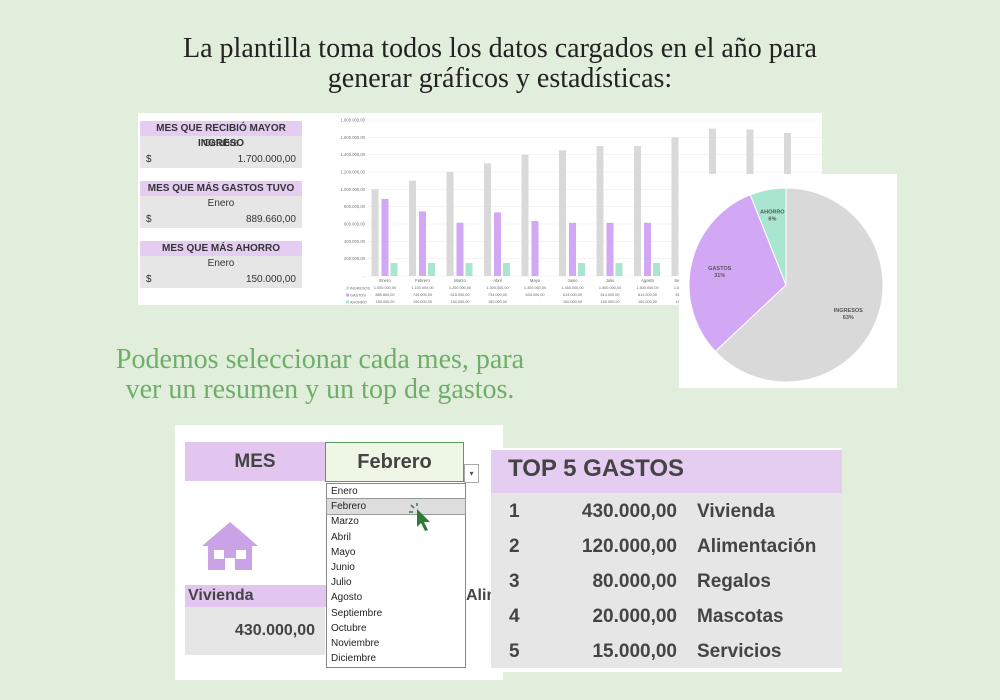  What do you see at coordinates (320, 359) in the screenshot?
I see `subheading-line: Podemos seleccionar cada mes, para` at bounding box center [320, 359].